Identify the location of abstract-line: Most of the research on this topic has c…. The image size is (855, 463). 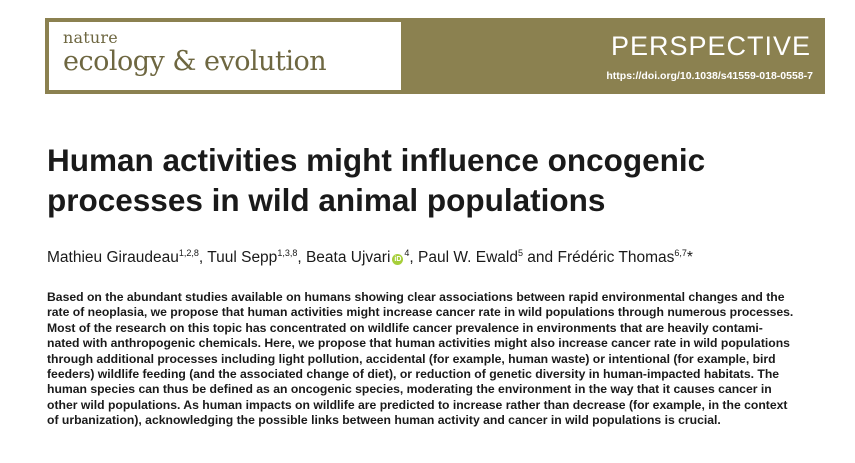
(405, 327).